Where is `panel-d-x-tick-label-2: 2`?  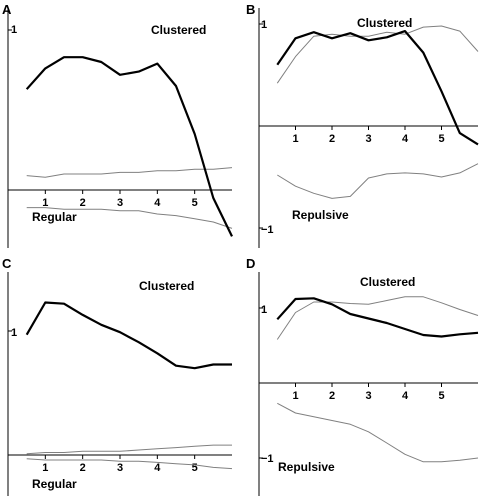 panel-d-x-tick-label-2: 2 is located at coordinates (332, 396).